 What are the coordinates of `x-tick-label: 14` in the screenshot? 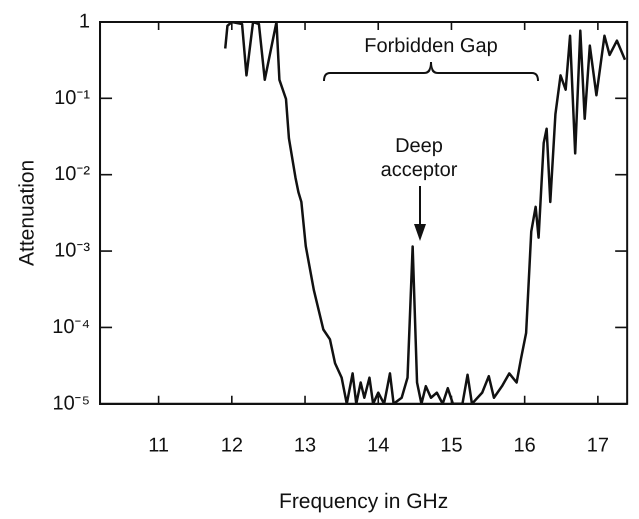 It's located at (378, 445).